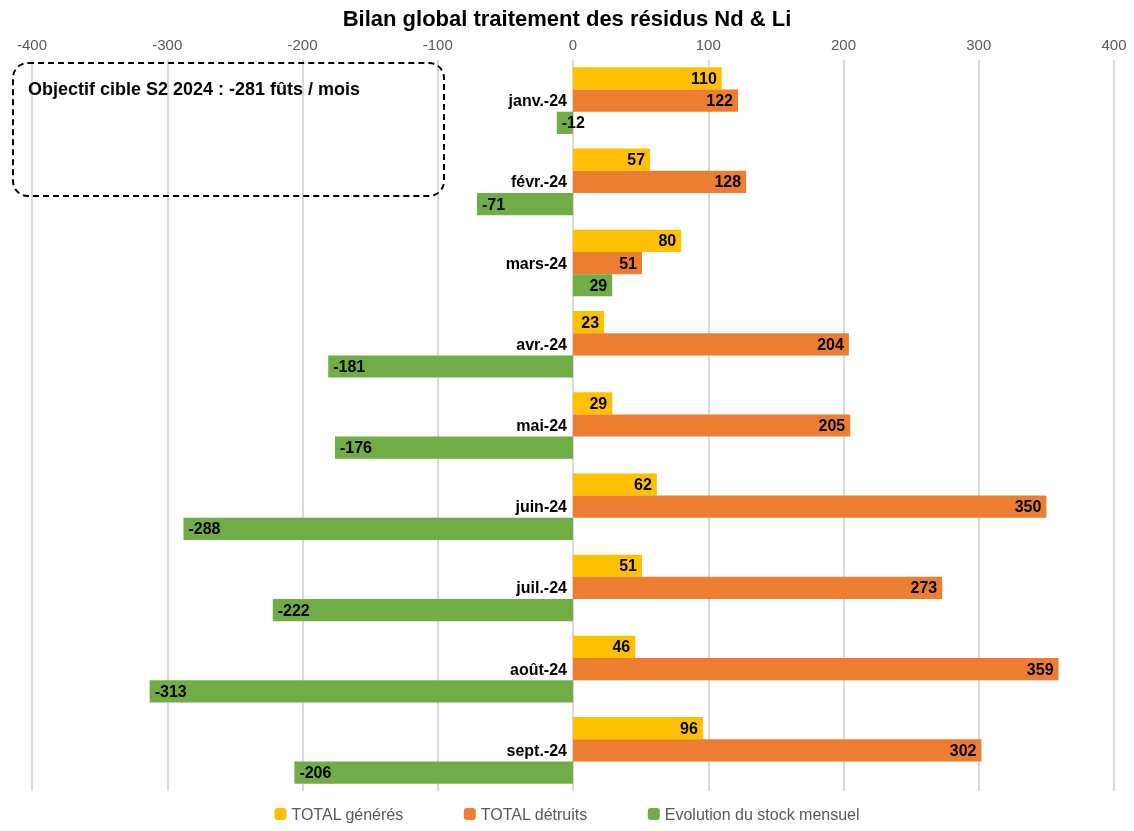 The image size is (1134, 831). What do you see at coordinates (573, 44) in the screenshot?
I see `x-tick-label: 0` at bounding box center [573, 44].